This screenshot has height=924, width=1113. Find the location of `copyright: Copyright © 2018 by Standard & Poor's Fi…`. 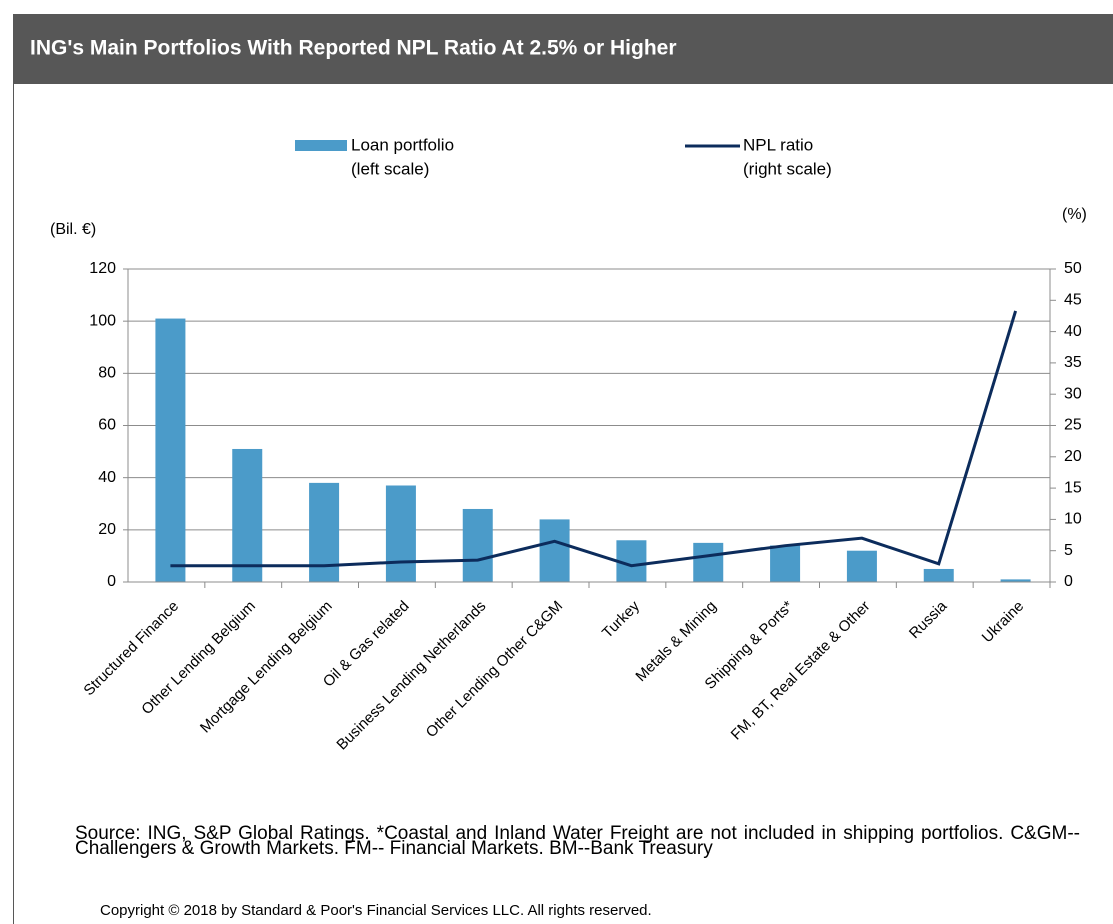

copyright: Copyright © 2018 by Standard & Poor's Fi… is located at coordinates (376, 910).